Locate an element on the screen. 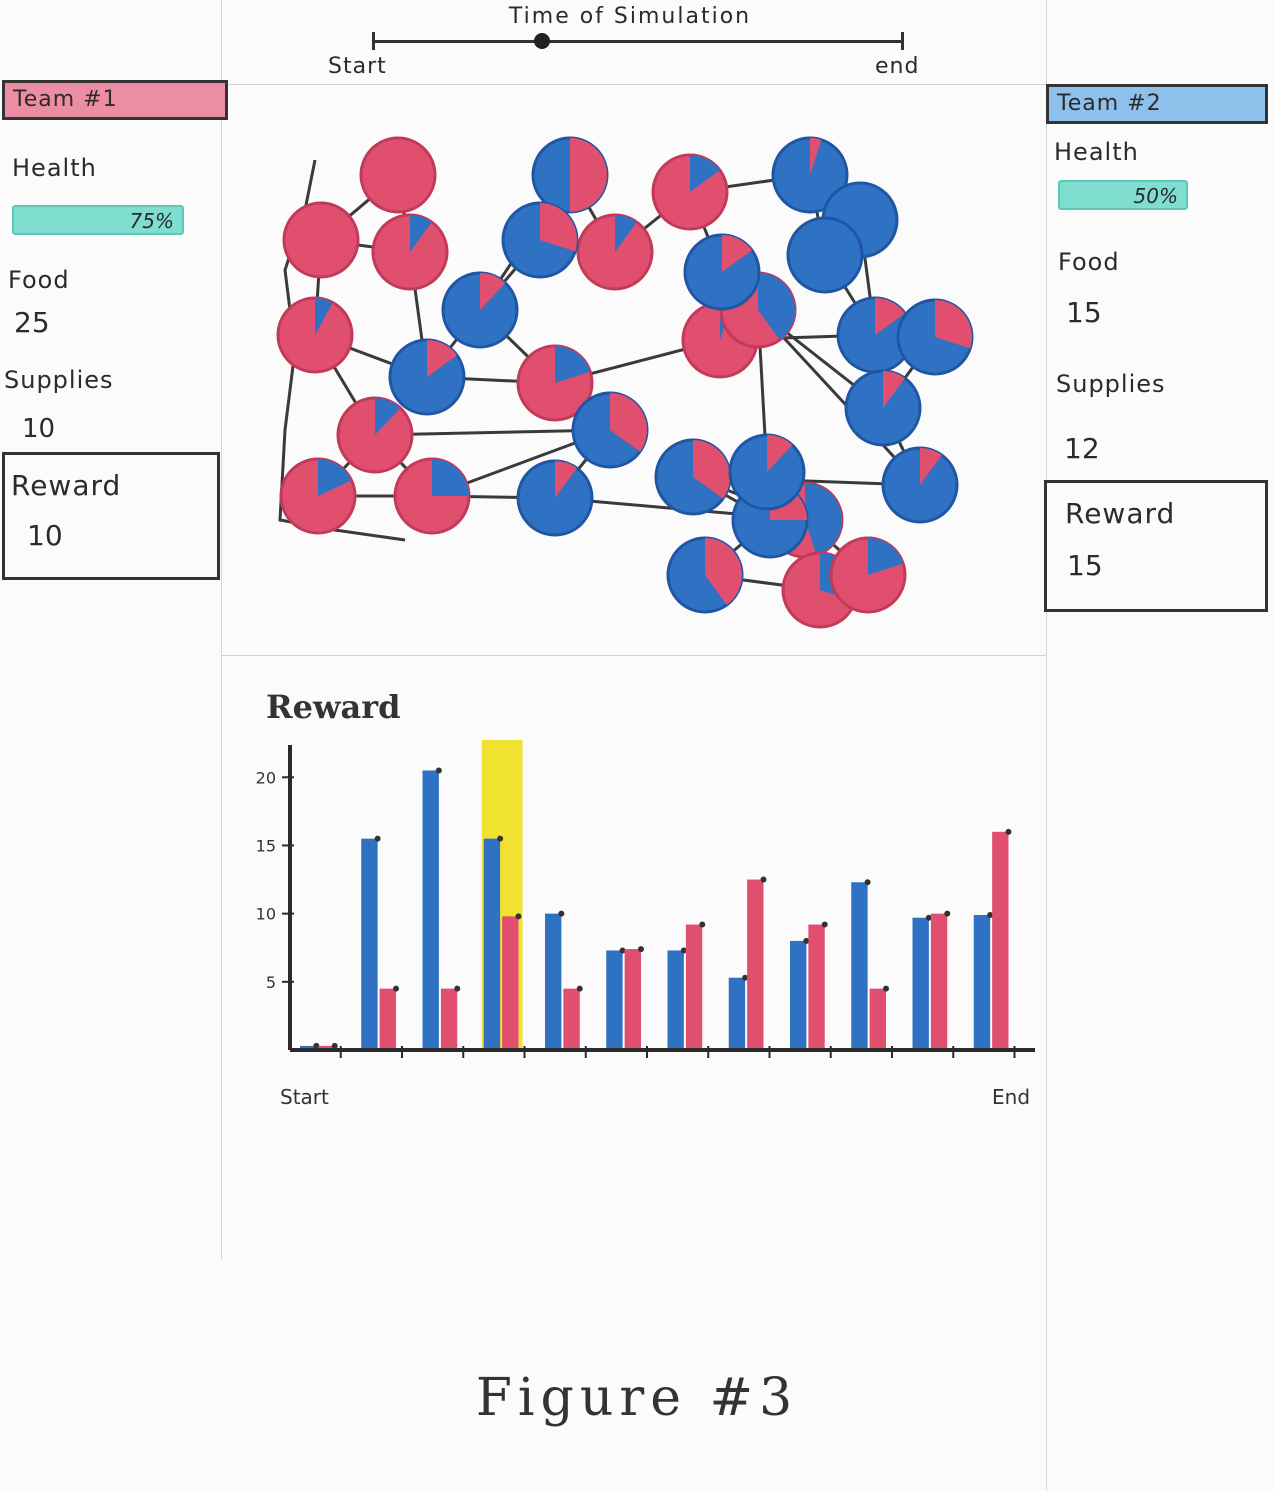  team-1-reward-label: Reward is located at coordinates (66, 485).